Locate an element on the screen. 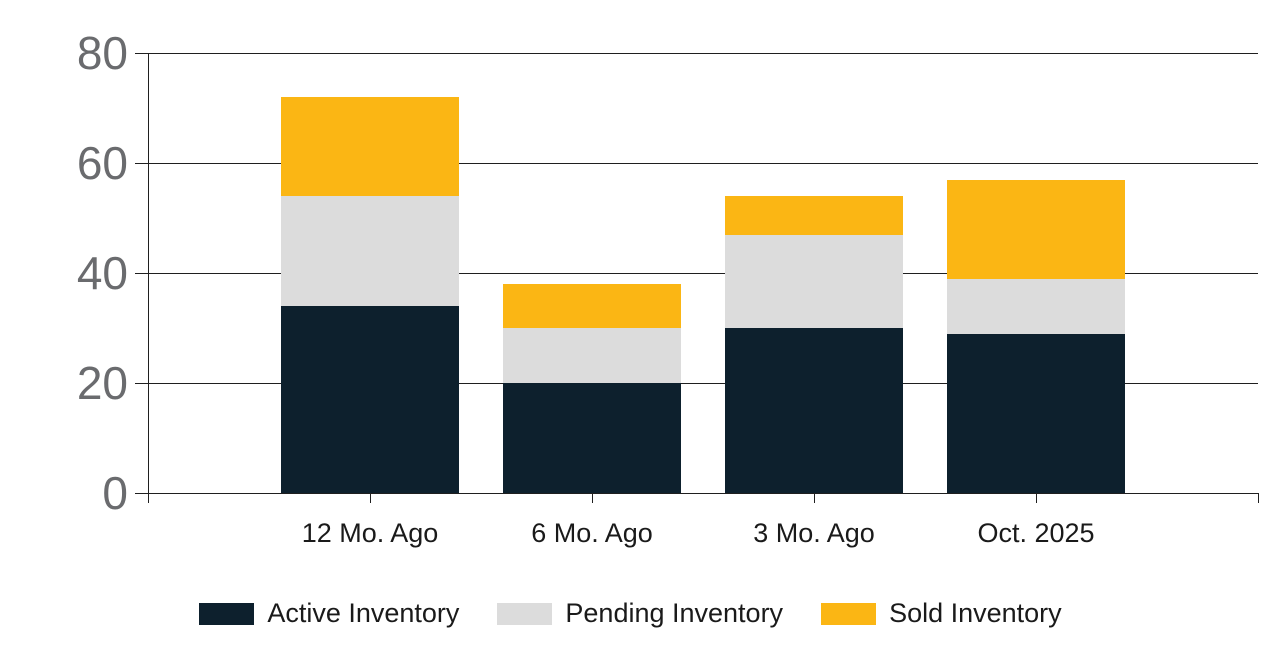 Image resolution: width=1261 pixels, height=663 pixels. y-axis-label: 20 is located at coordinates (102, 383).